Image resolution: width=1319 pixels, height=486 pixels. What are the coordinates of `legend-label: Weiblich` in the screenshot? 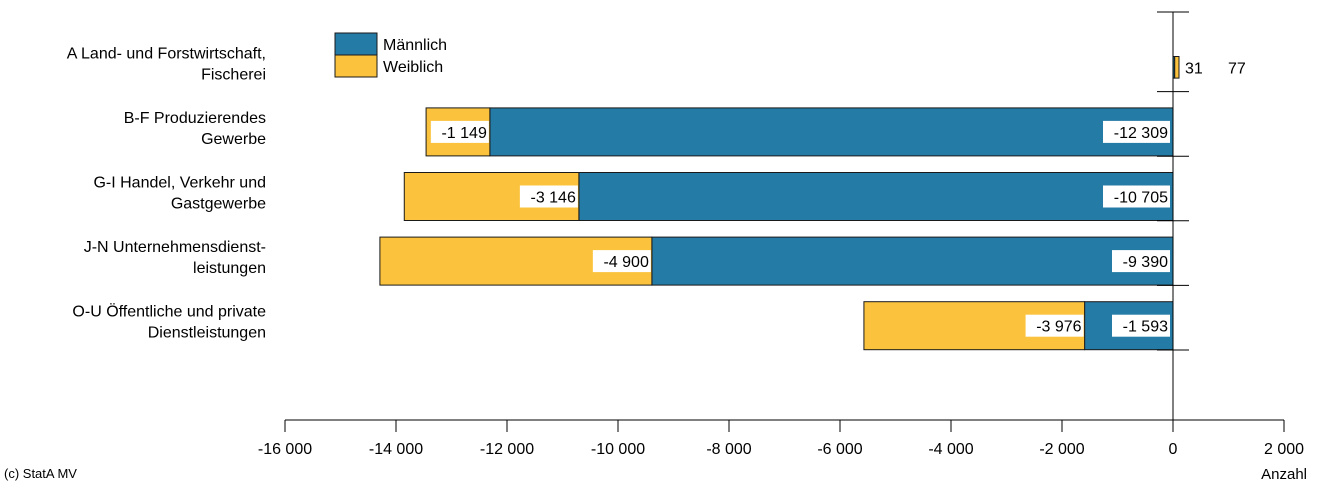 It's located at (413, 67).